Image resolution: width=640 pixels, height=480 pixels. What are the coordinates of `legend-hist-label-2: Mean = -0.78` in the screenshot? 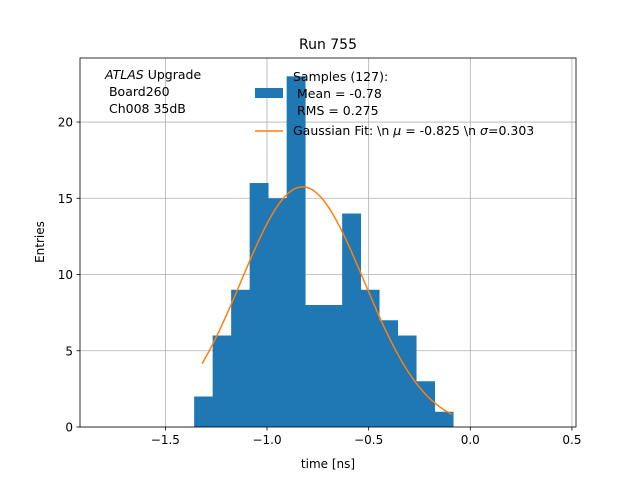 It's located at (337, 93).